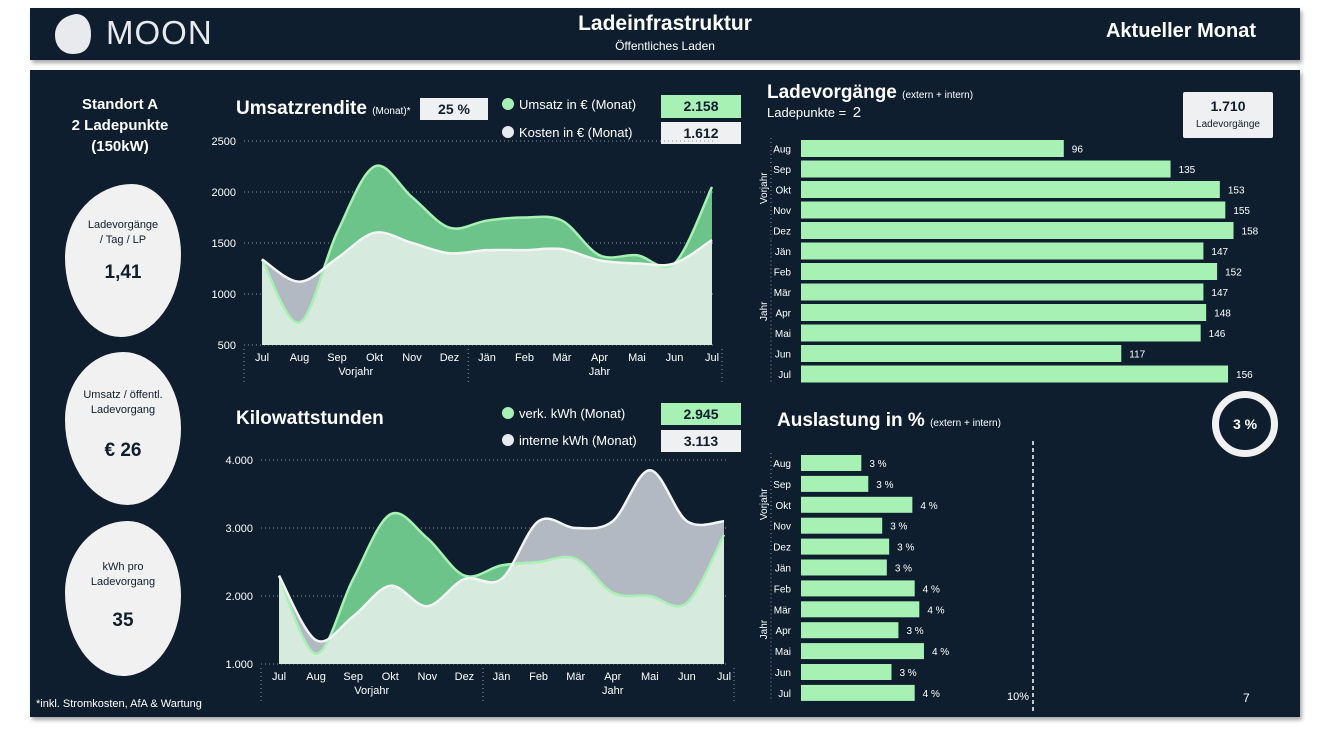  What do you see at coordinates (569, 104) in the screenshot?
I see `umsatz-legend-item: Umsatz in € (Monat)` at bounding box center [569, 104].